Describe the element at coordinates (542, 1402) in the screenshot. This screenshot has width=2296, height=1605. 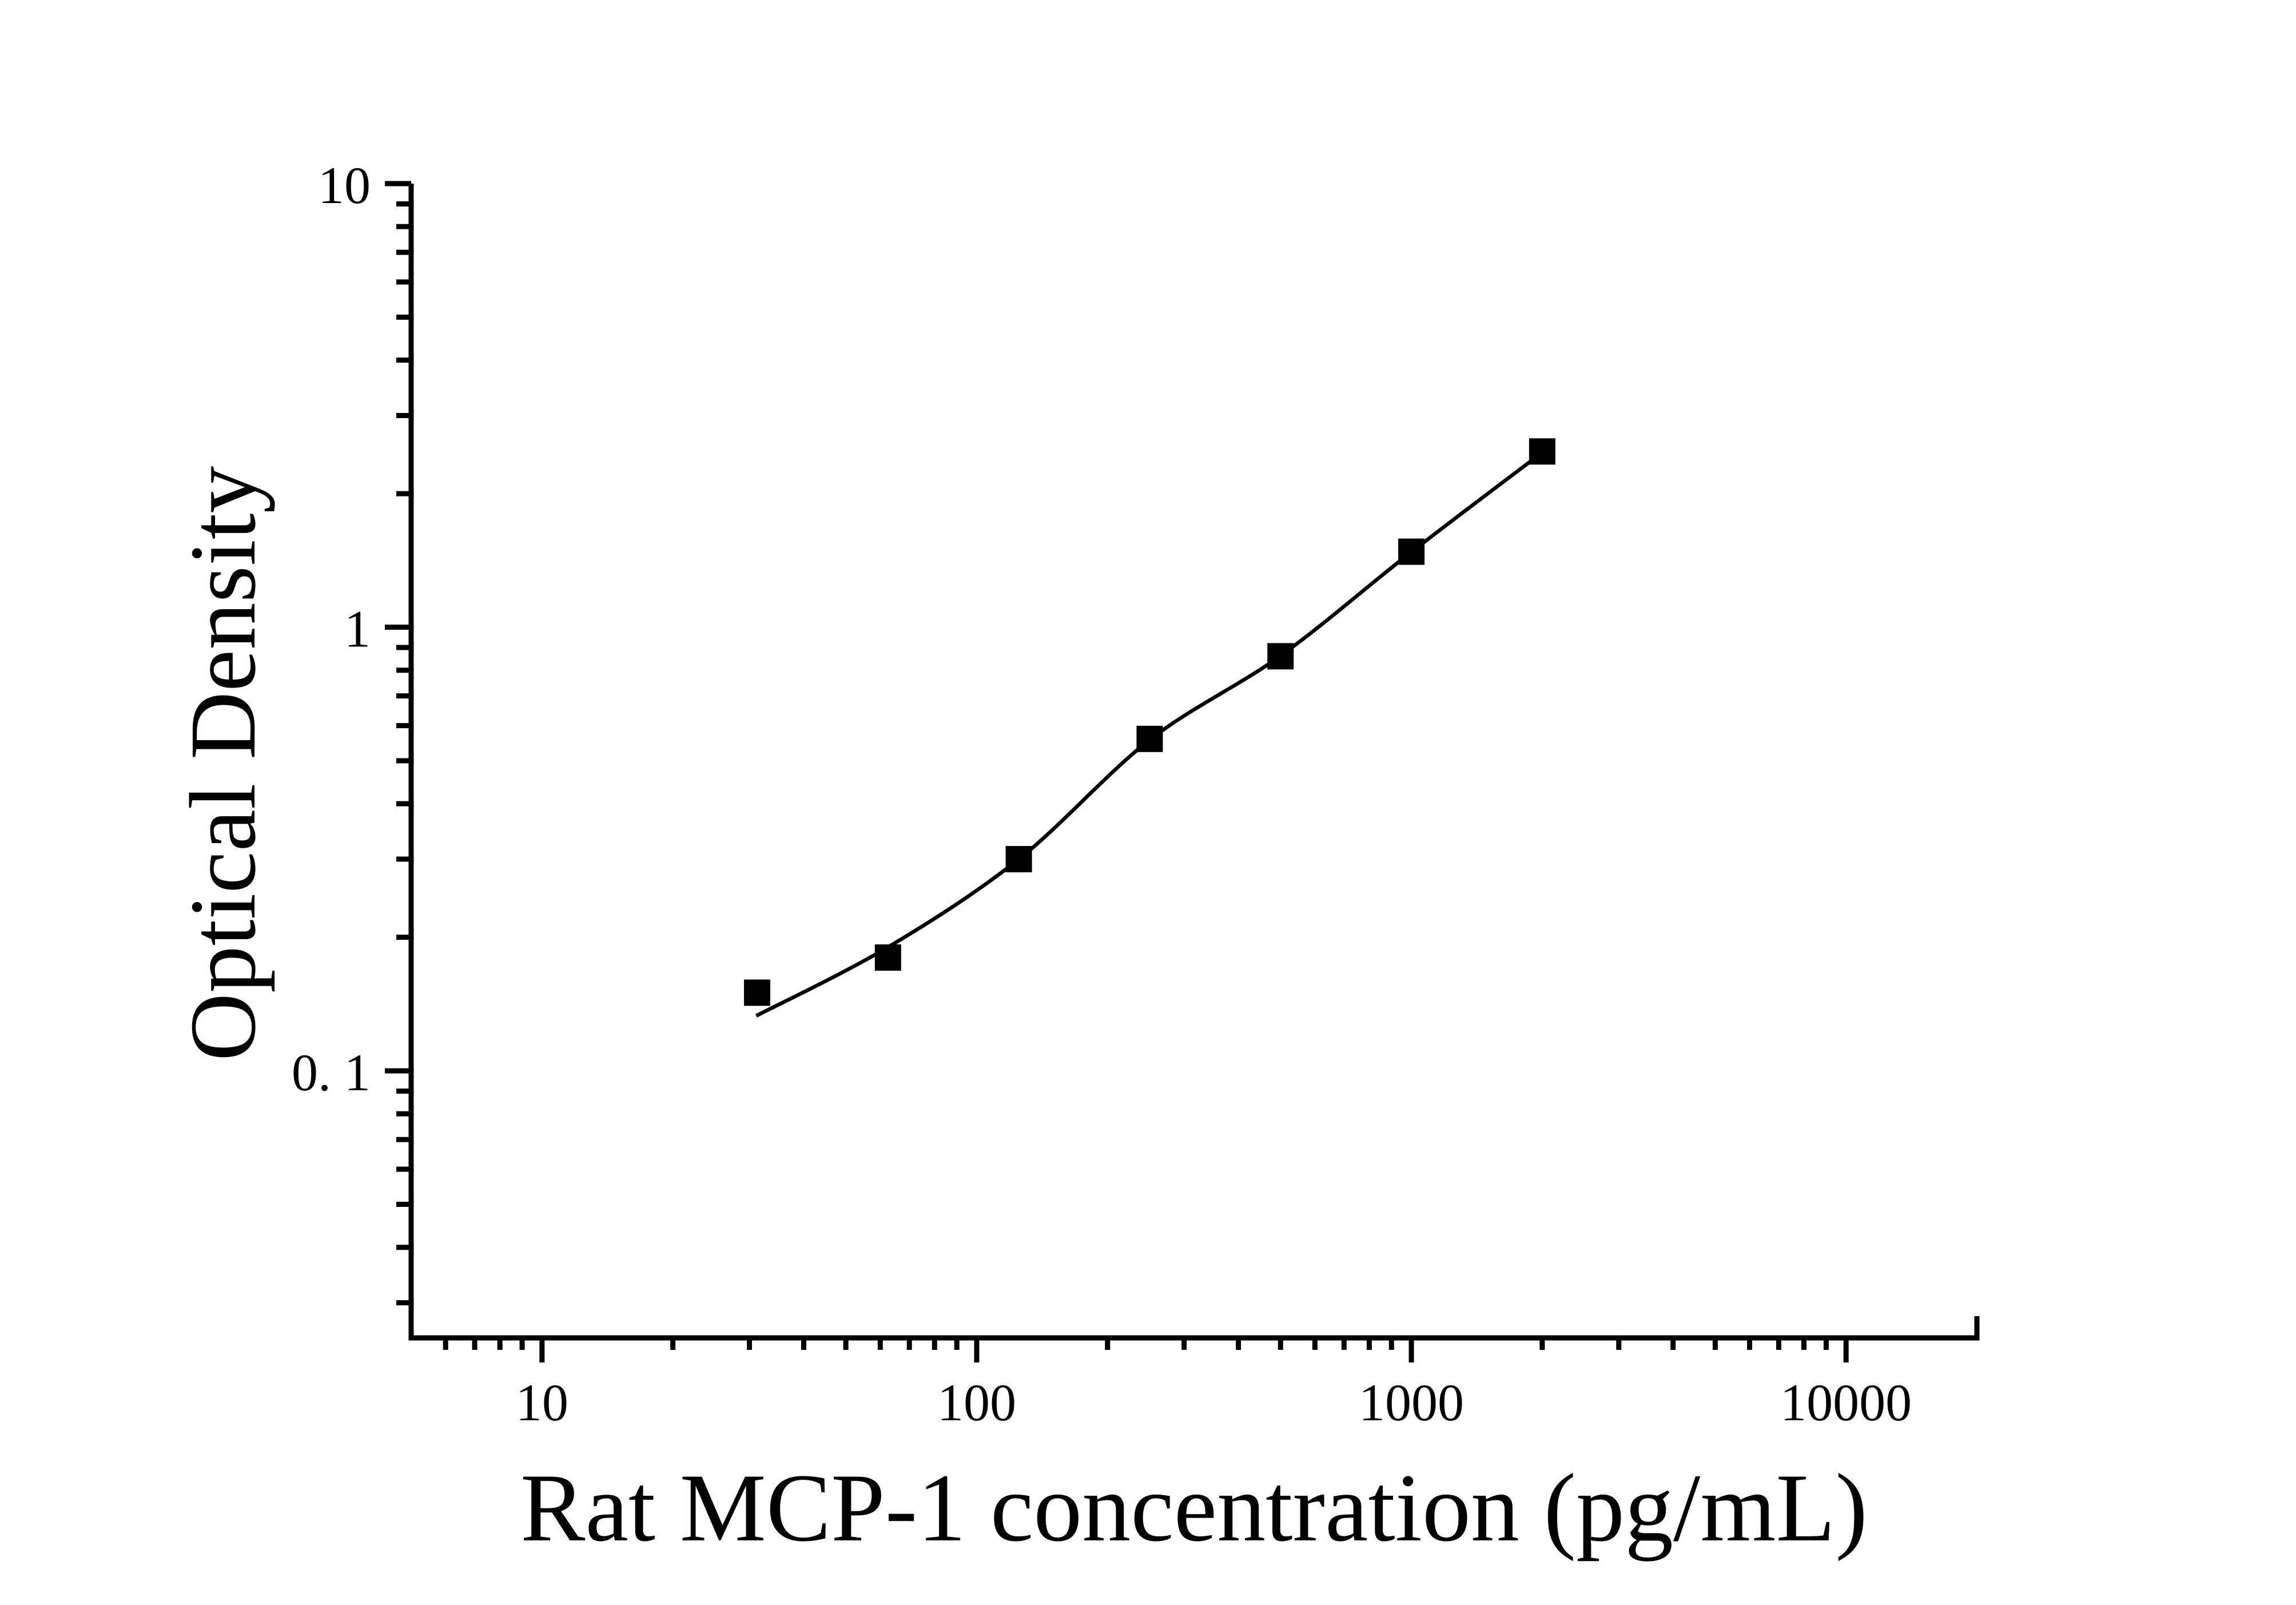
I see `x-tick-label: 10` at that location.